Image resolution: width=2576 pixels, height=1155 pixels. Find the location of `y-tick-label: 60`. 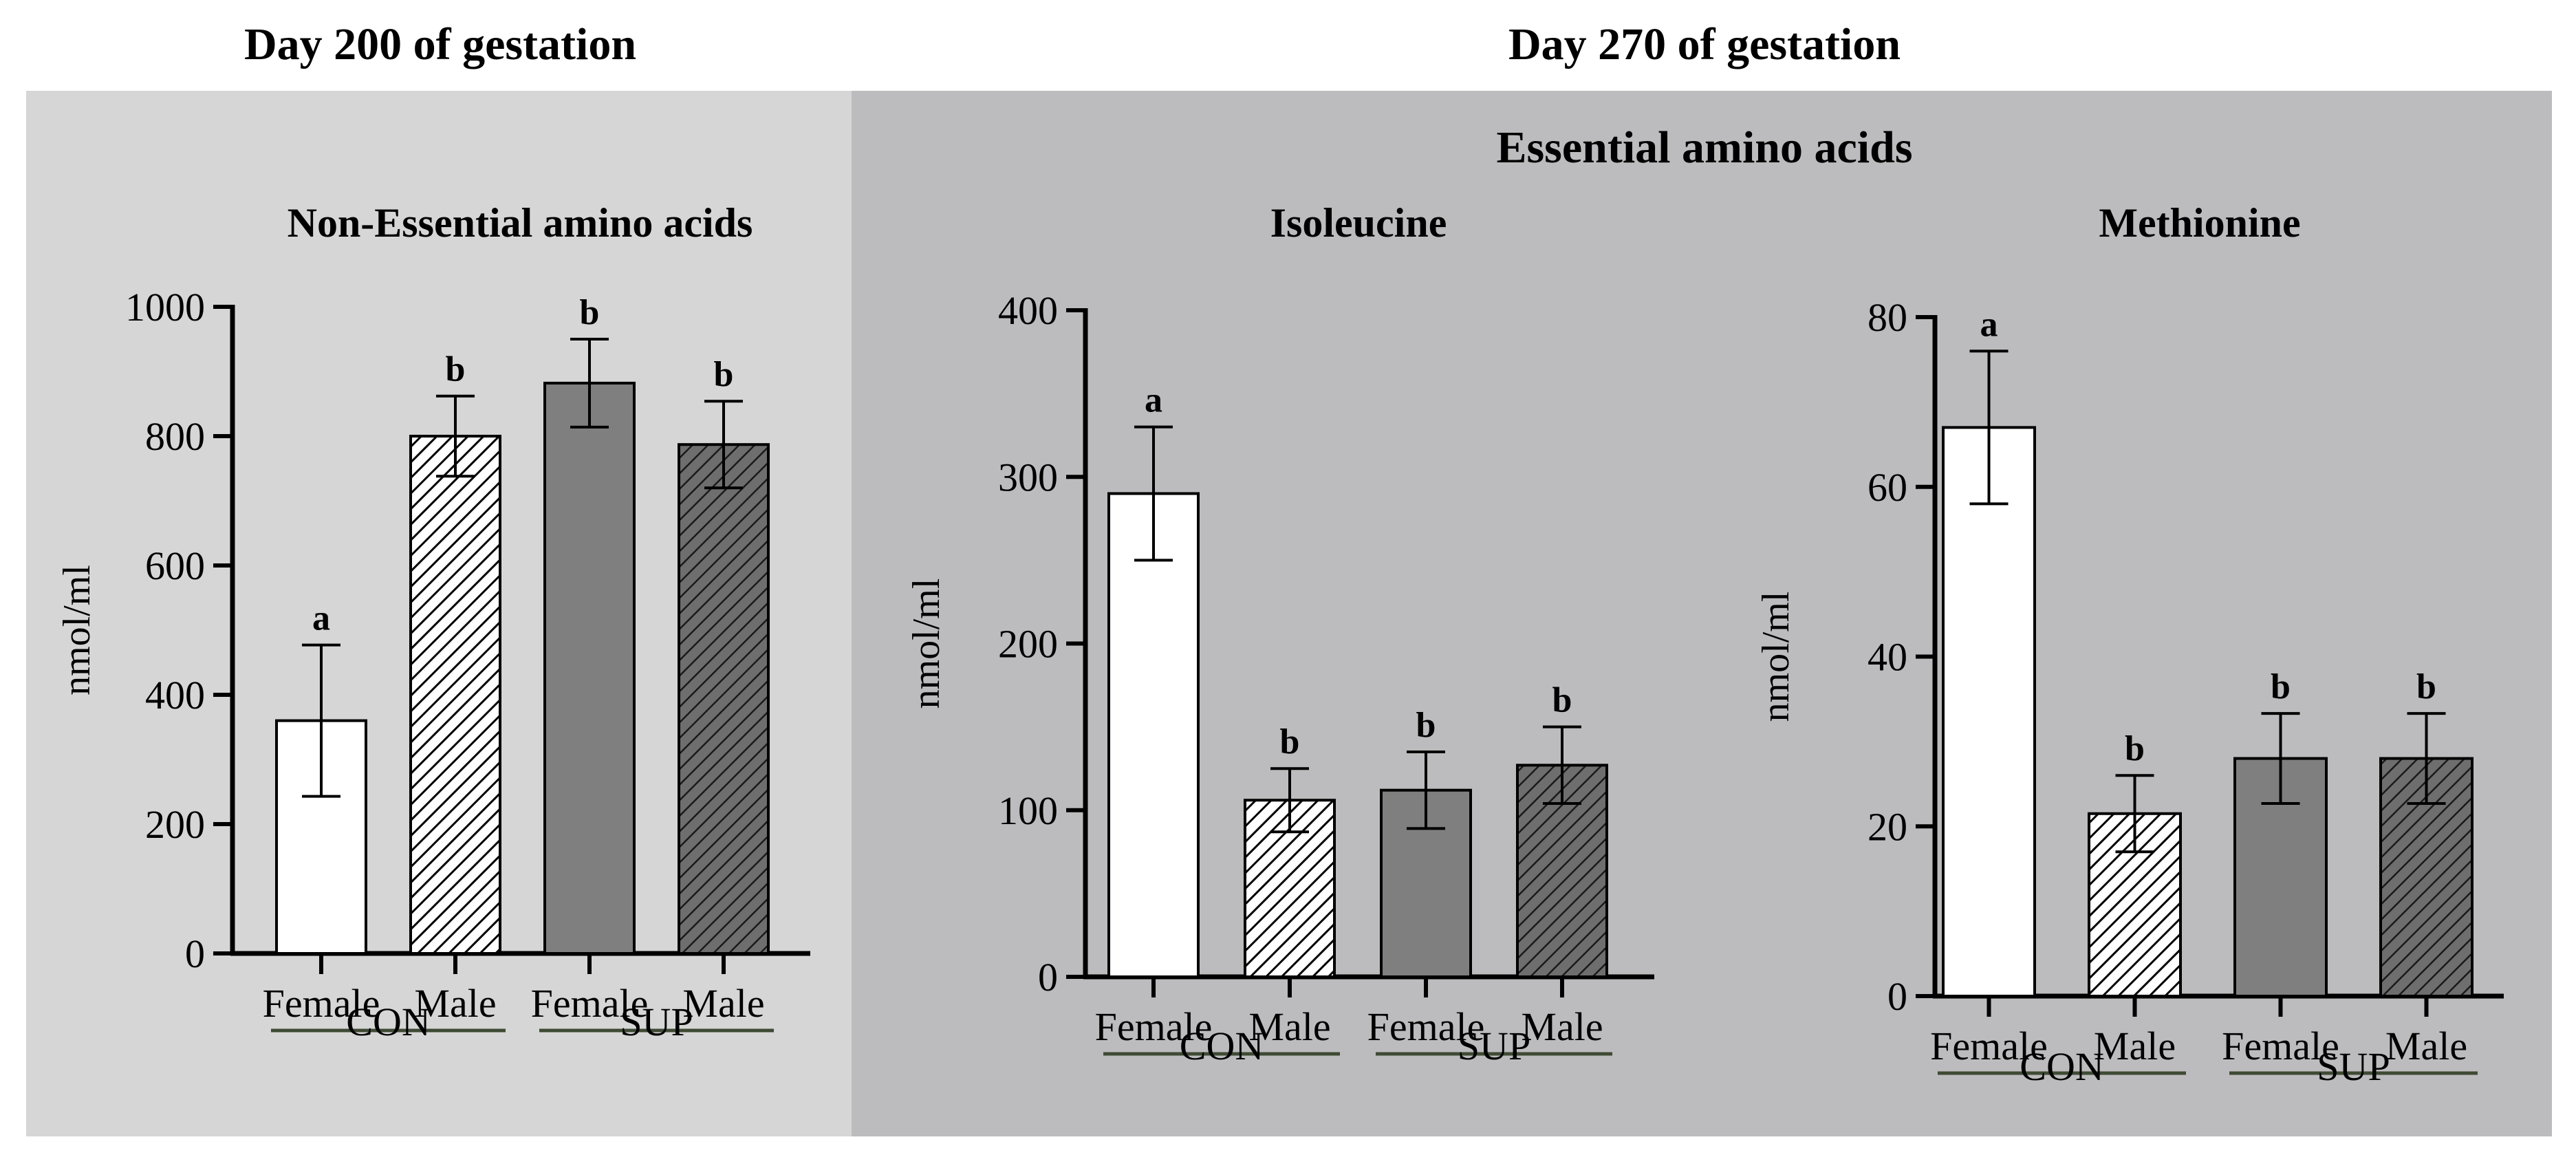

y-tick-label: 60 is located at coordinates (1887, 487).